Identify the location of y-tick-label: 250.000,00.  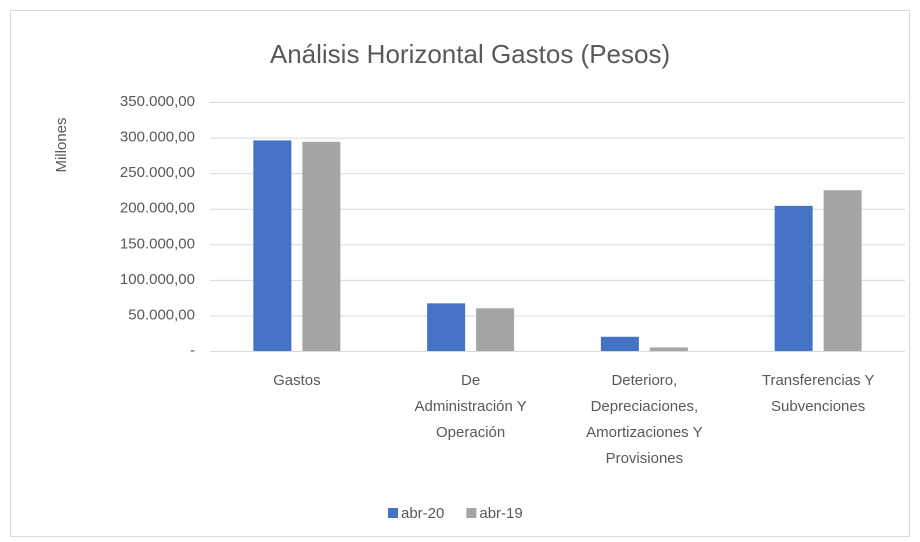
(157, 172).